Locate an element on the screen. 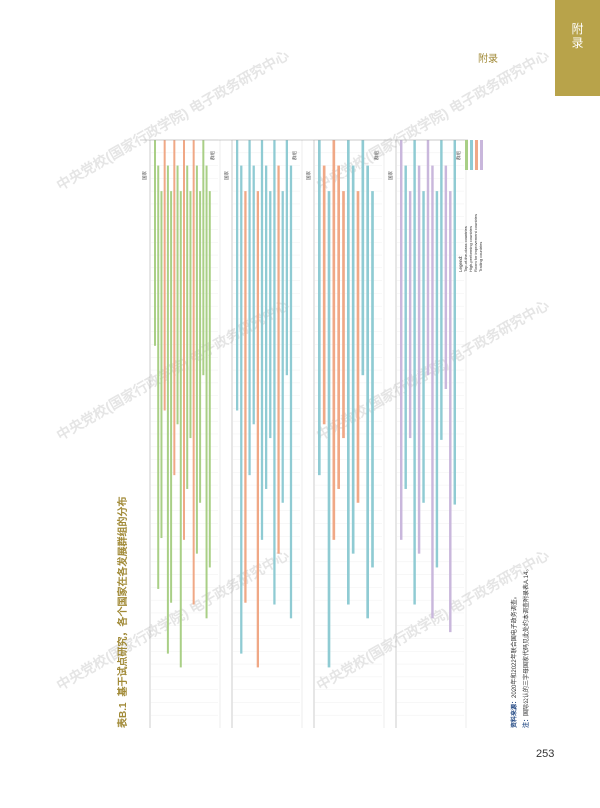  legend-item: High-performing countries is located at coordinates (470, 249).